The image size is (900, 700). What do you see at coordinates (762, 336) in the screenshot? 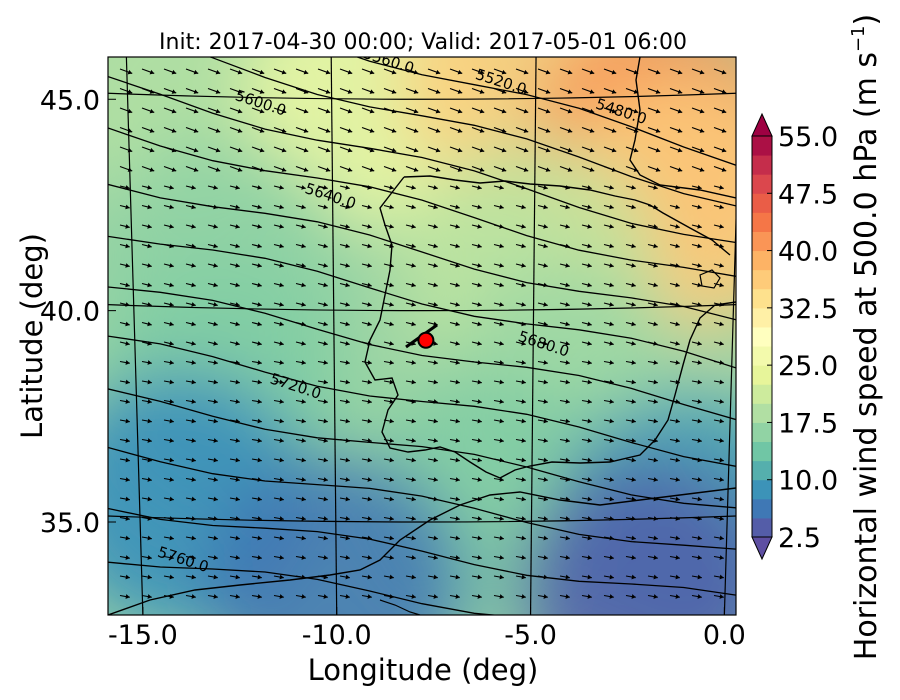
I see `colorbar-segment` at bounding box center [762, 336].